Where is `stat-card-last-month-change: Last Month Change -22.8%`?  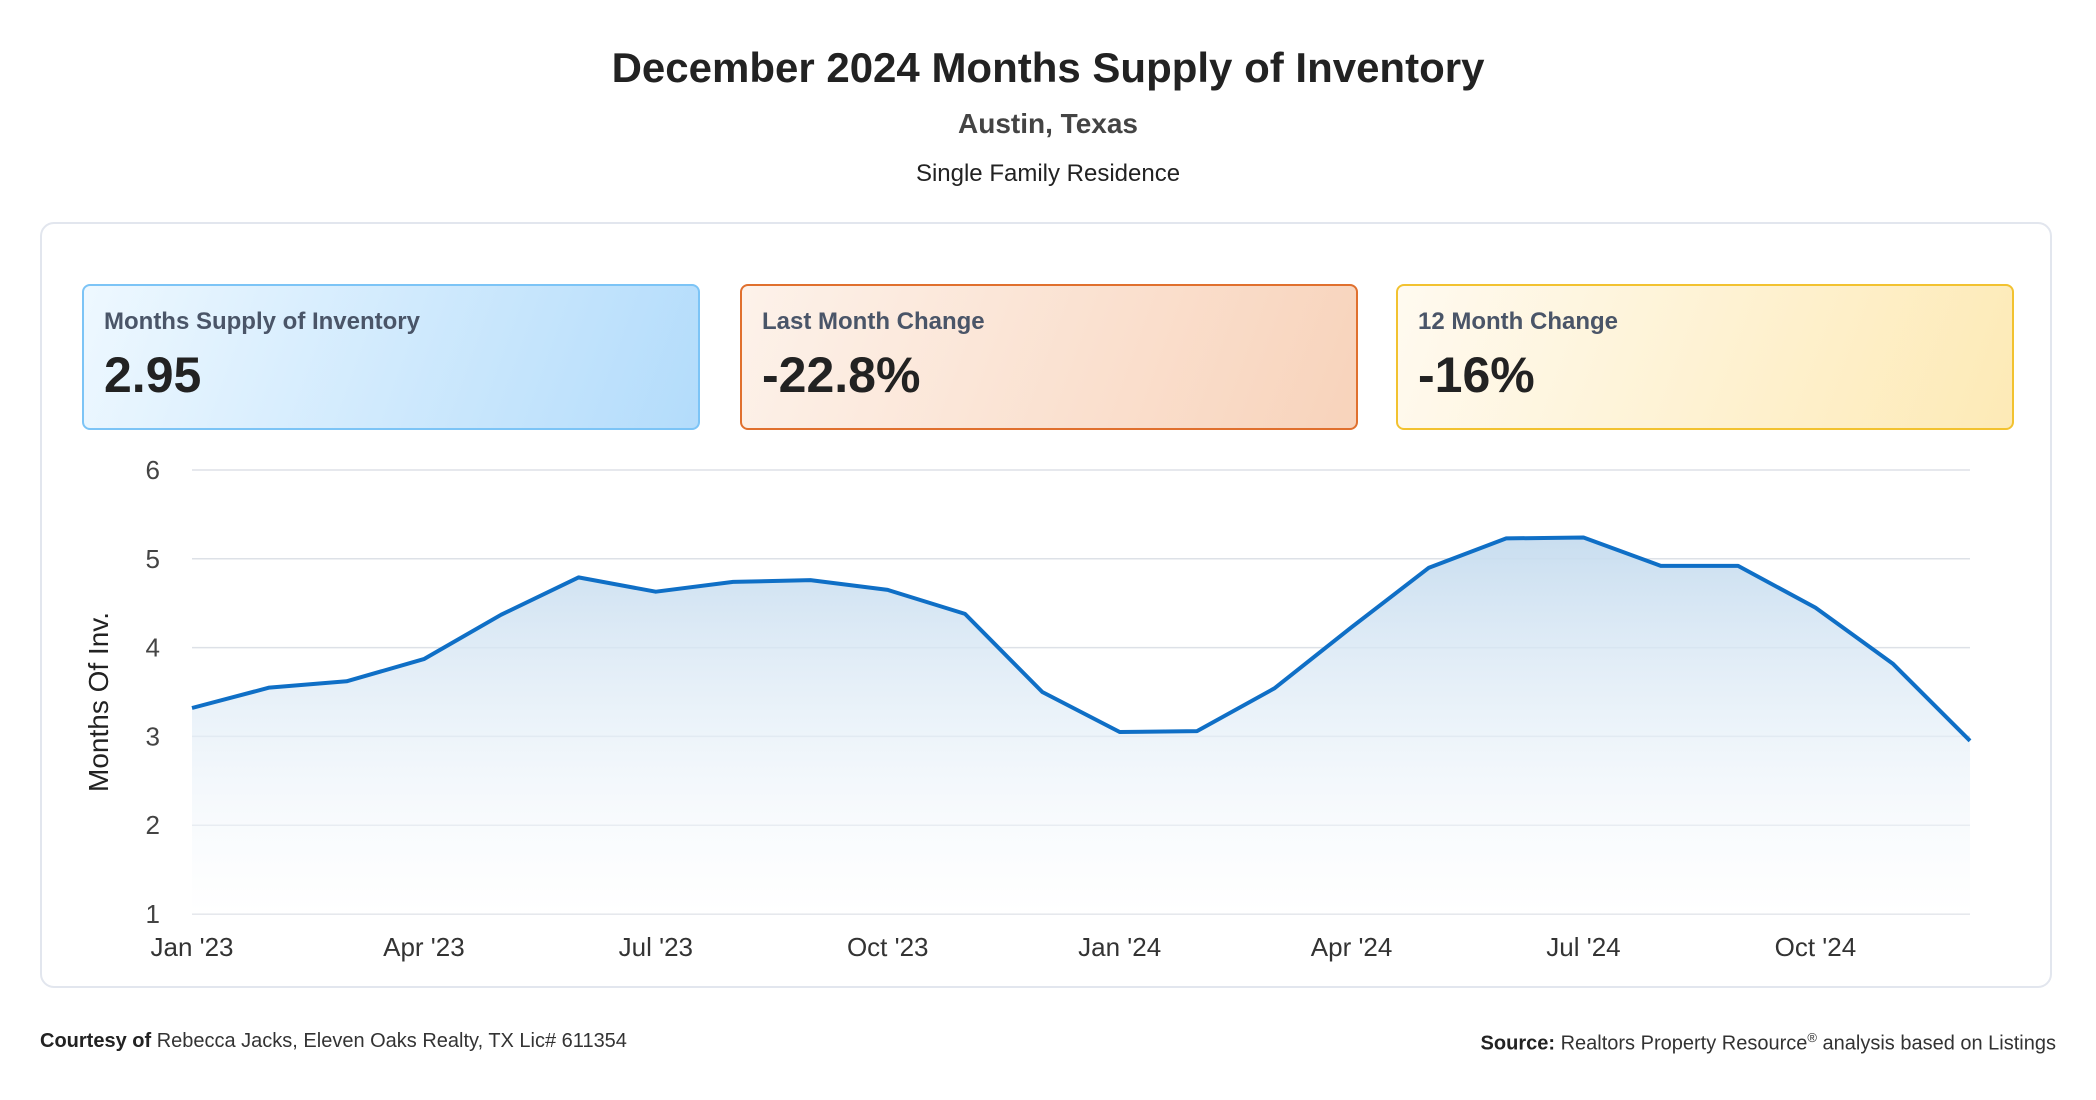 stat-card-last-month-change: Last Month Change -22.8% is located at coordinates (1049, 357).